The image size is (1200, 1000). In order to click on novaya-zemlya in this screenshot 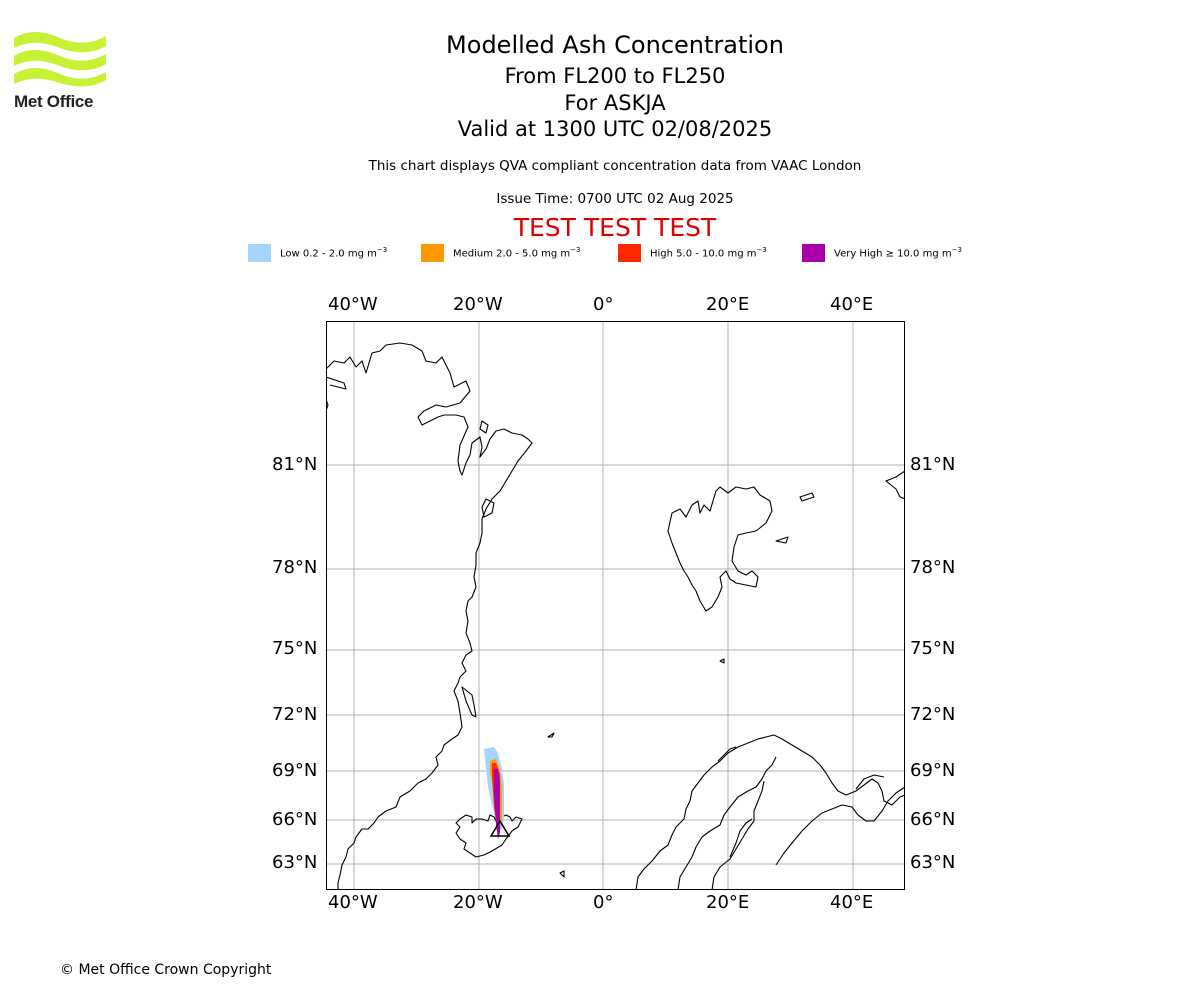, I will do `click(895, 485)`.